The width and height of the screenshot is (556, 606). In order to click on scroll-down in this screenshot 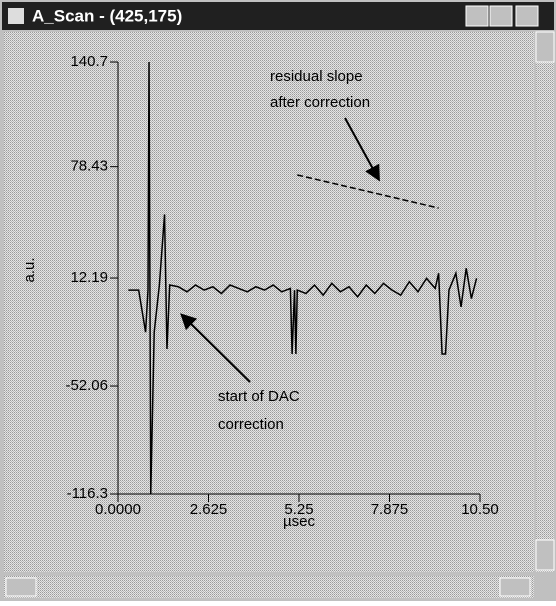, I will do `click(545, 555)`.